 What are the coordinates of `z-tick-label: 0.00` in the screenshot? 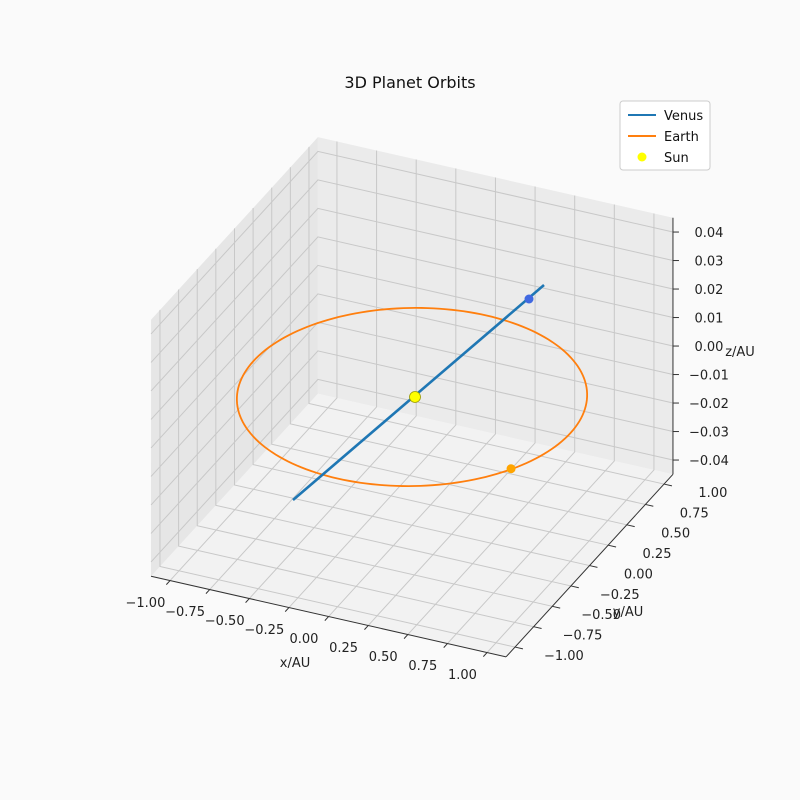 It's located at (708, 347).